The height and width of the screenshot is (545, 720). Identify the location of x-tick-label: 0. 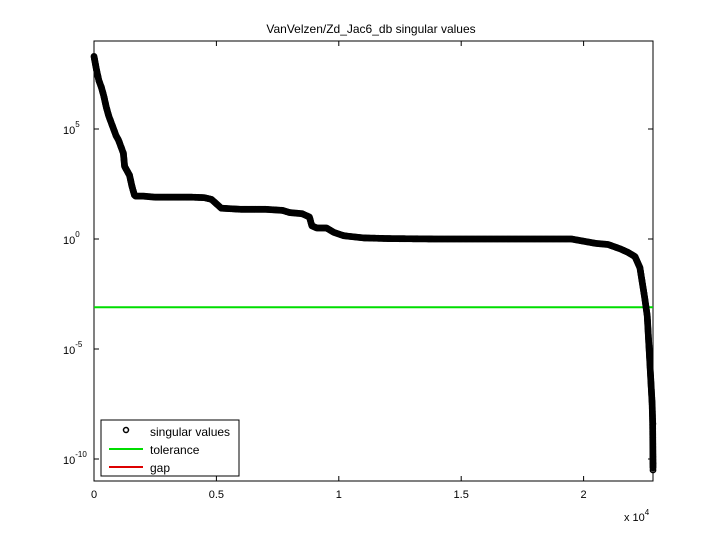
(94, 495).